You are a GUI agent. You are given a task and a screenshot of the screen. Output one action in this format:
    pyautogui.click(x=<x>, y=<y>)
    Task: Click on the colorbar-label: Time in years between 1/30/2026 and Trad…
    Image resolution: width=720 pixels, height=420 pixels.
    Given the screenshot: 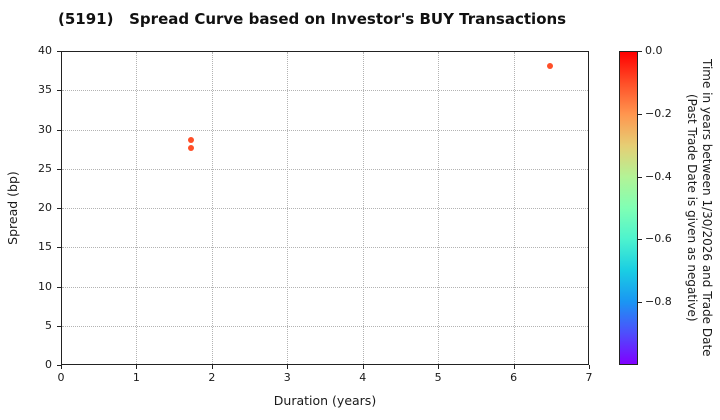 What is the action you would take?
    pyautogui.click(x=699, y=208)
    